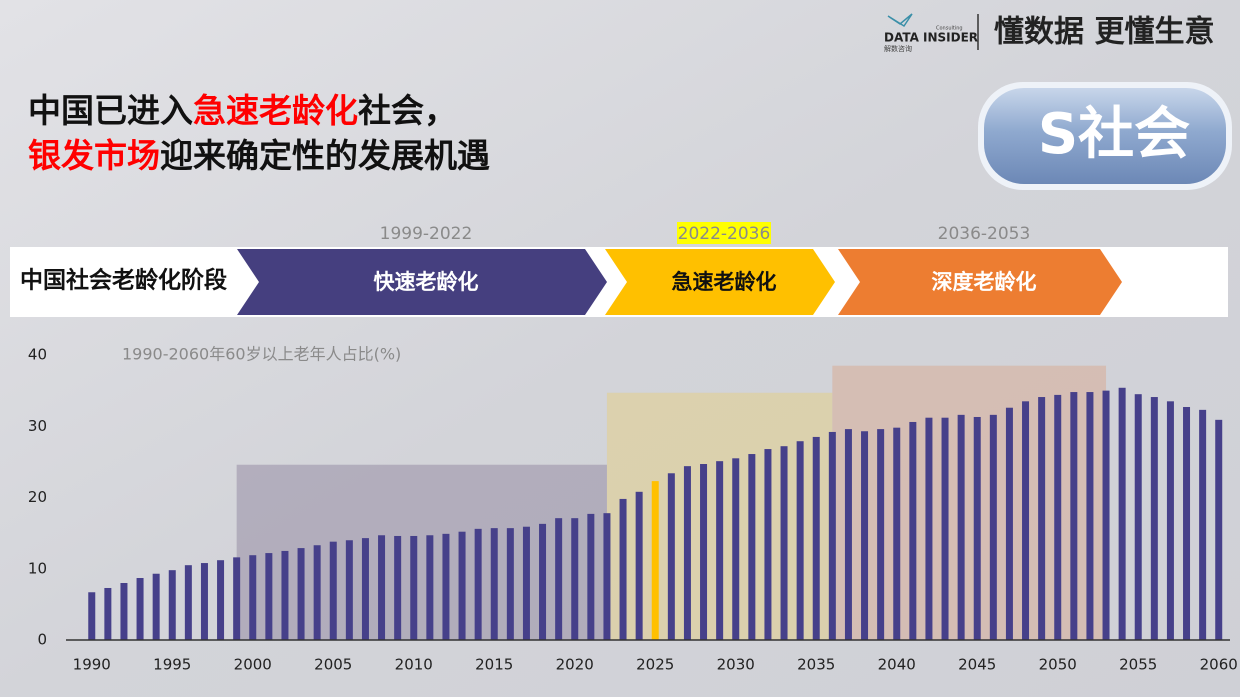  I want to click on headline-line: 中国已进入急速老龄化社会，, so click(242, 110).